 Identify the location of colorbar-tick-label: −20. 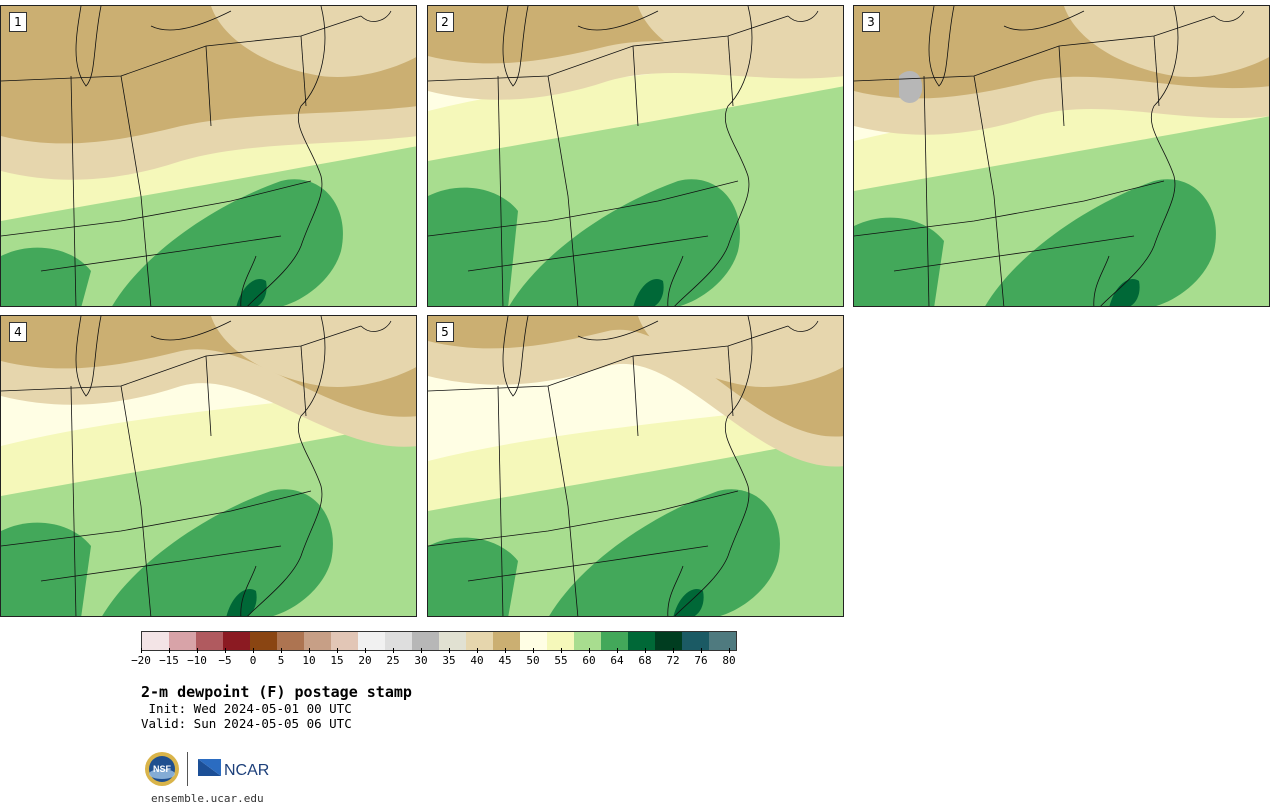
(141, 660).